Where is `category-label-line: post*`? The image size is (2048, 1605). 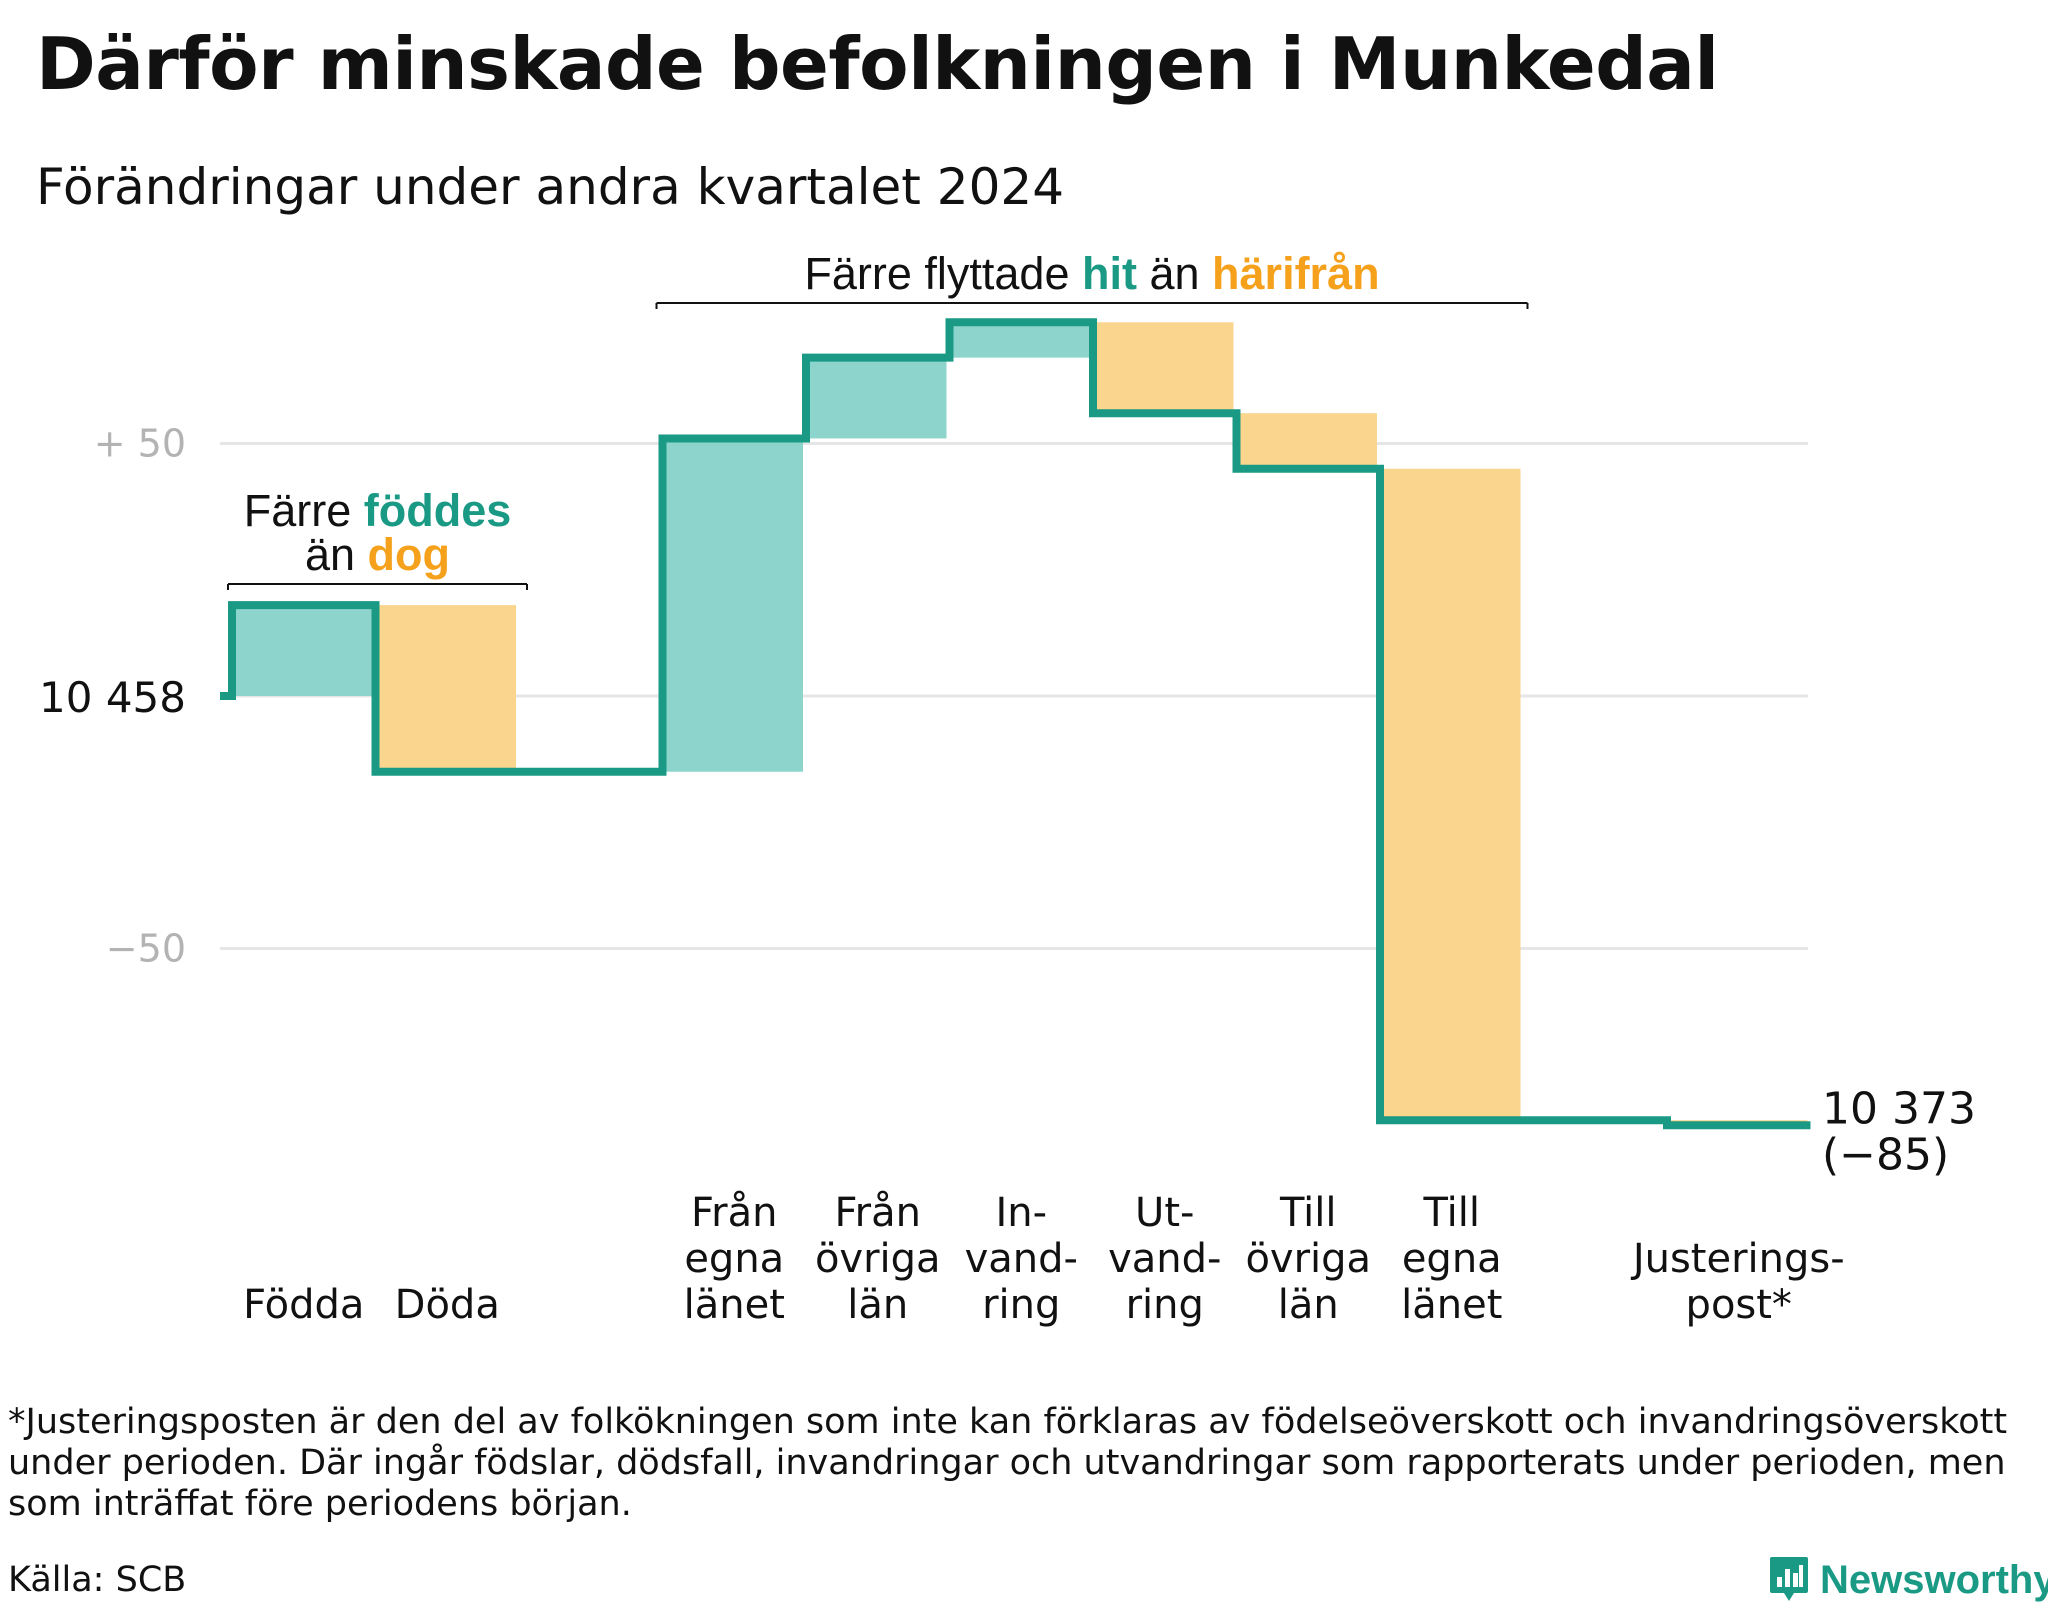
category-label-line: post* is located at coordinates (1739, 1305).